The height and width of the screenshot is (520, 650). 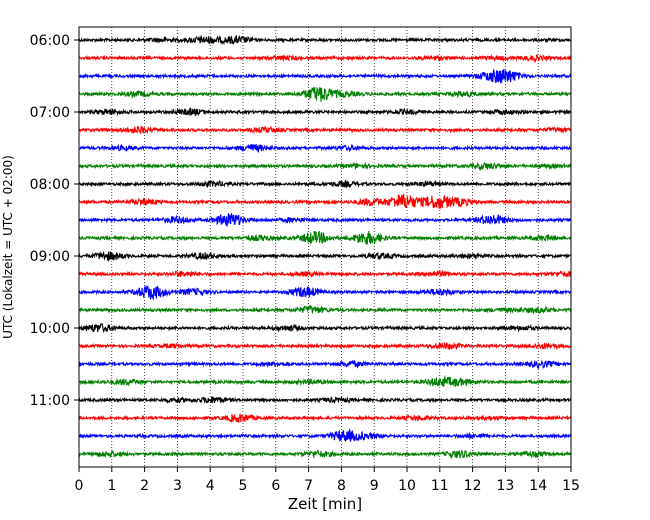 What do you see at coordinates (327, 480) in the screenshot?
I see `x-axis-ticks: 0 1 2 3 4 5 6 7 8 9 10 11 12 13 14 15` at bounding box center [327, 480].